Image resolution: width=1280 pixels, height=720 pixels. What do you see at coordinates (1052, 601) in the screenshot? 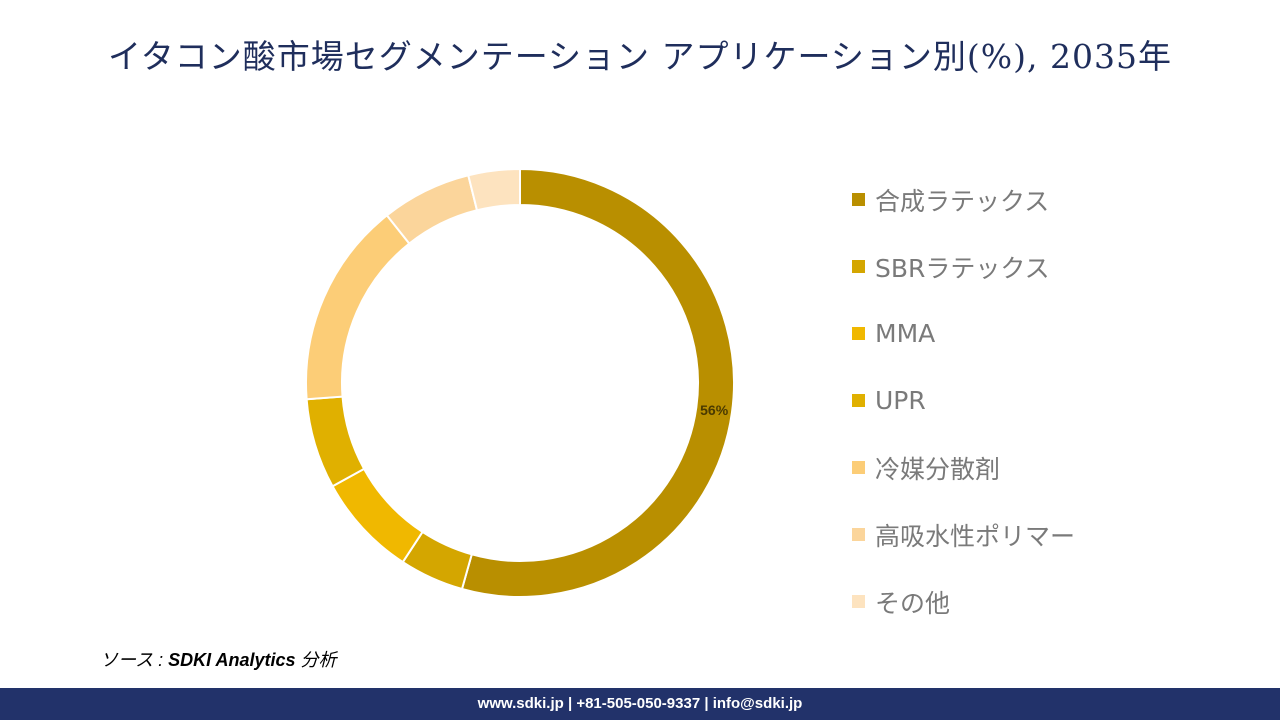
I see `legend-item: その他` at bounding box center [1052, 601].